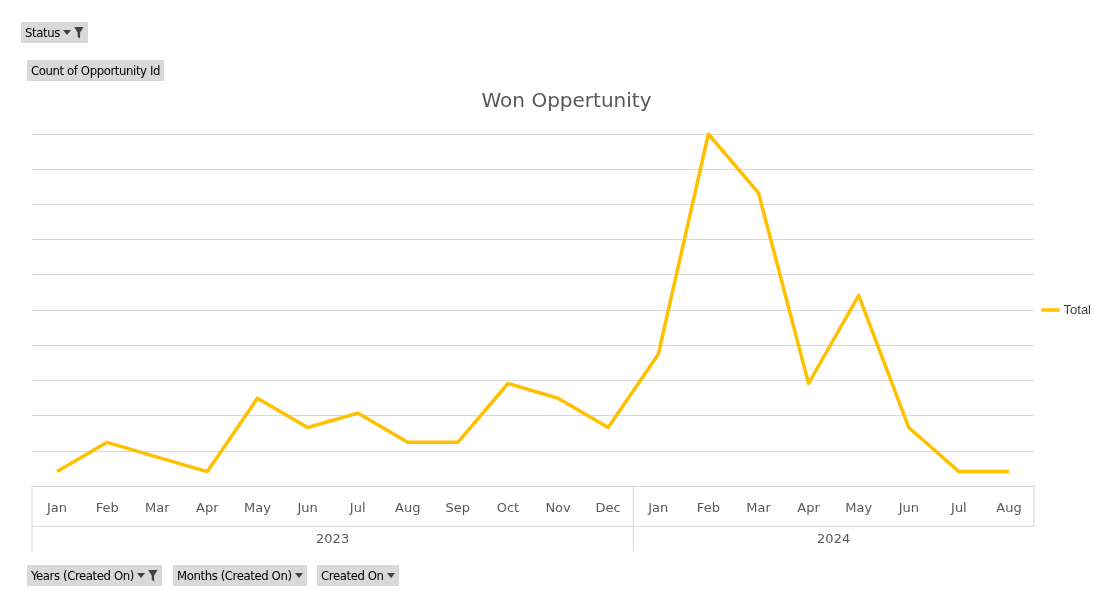 Image resolution: width=1109 pixels, height=595 pixels. I want to click on text: Months (Created On), so click(234, 575).